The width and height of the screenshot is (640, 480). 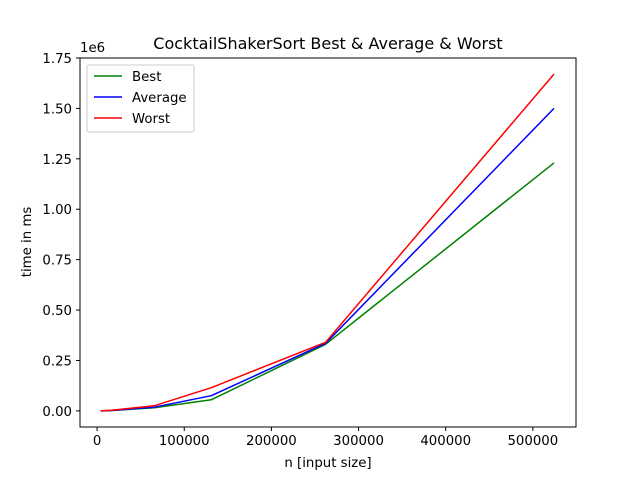 I want to click on legend-label: Best, so click(x=146, y=77).